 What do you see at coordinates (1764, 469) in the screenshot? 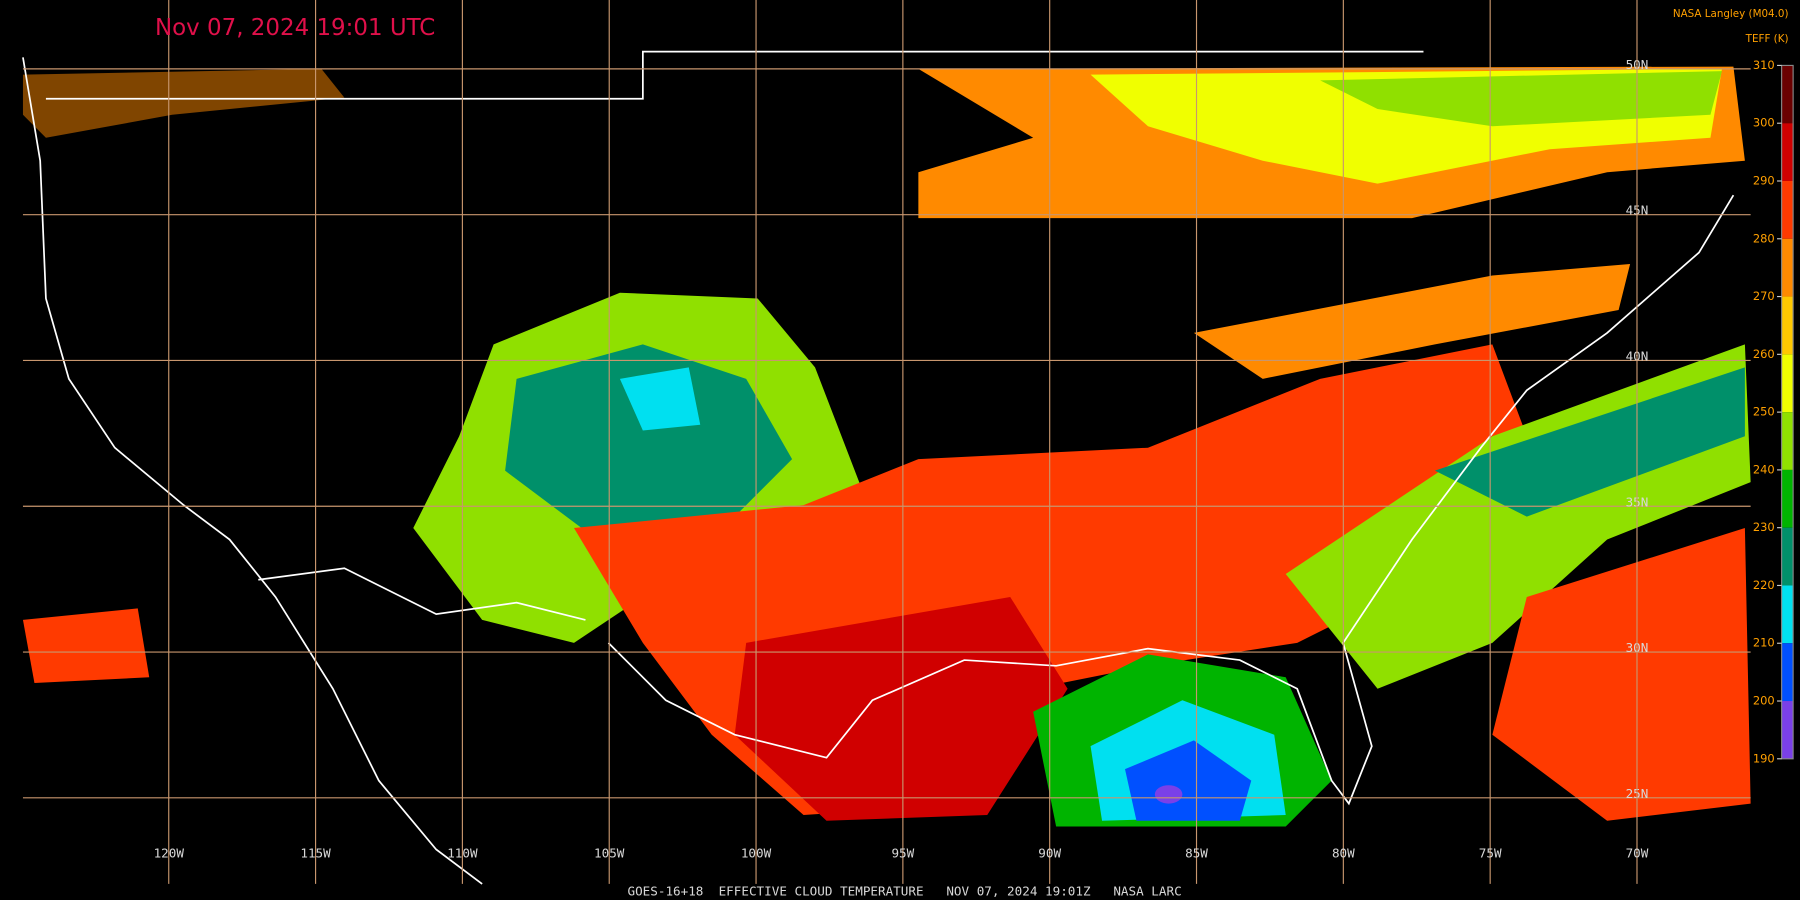
I see `legend-tick-label: 240` at bounding box center [1764, 469].